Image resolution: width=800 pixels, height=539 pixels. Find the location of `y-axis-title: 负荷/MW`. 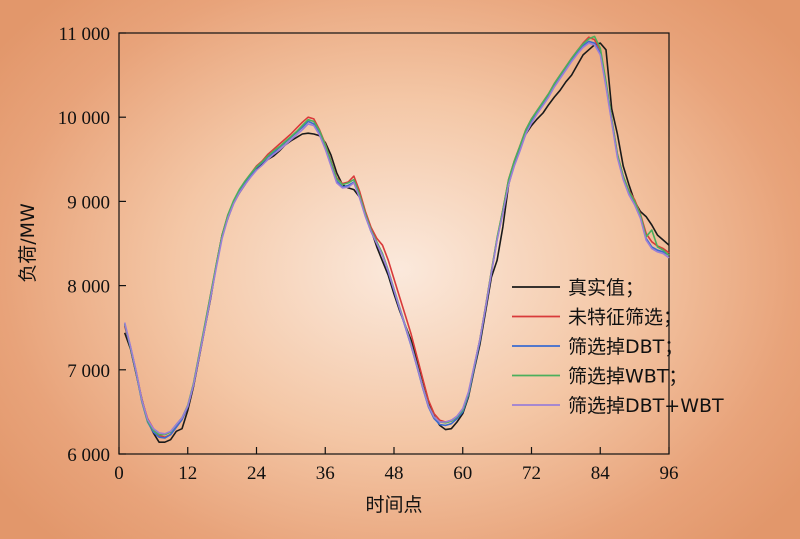

y-axis-title: 负荷/MW is located at coordinates (28, 243).